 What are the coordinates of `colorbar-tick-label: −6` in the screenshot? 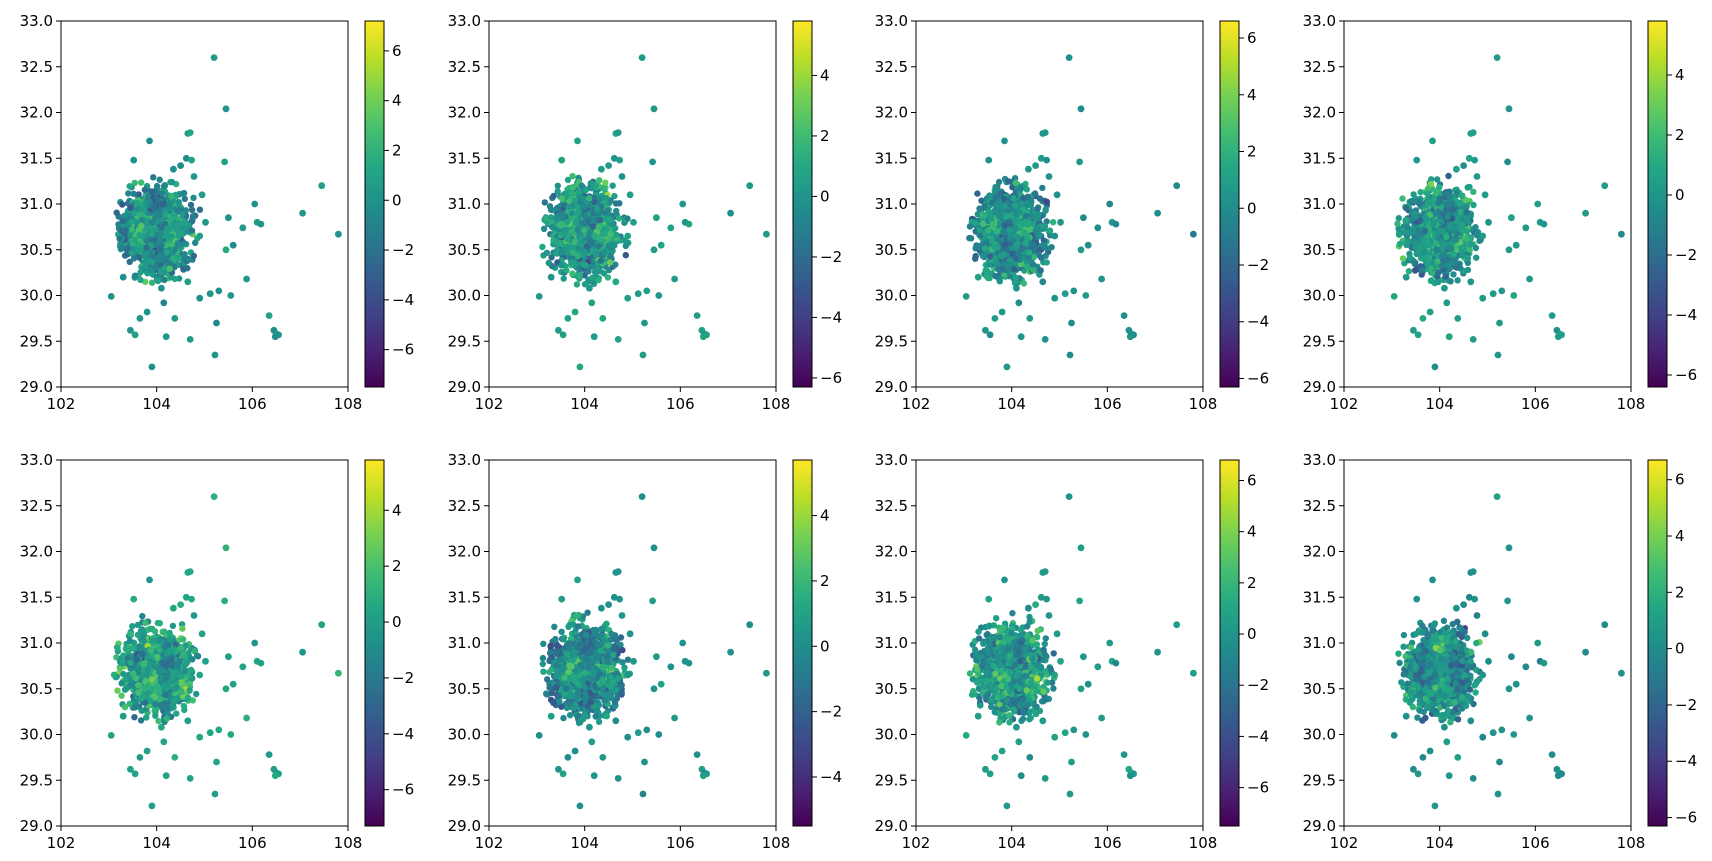 It's located at (403, 350).